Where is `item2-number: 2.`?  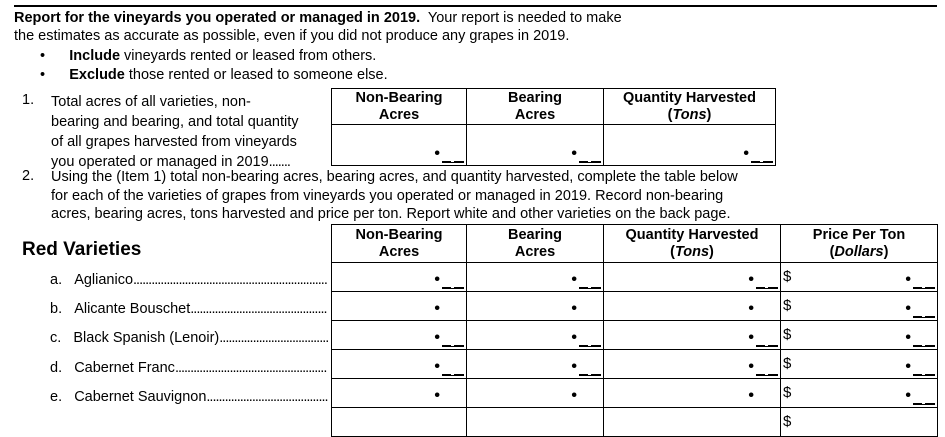 item2-number: 2. is located at coordinates (28, 176).